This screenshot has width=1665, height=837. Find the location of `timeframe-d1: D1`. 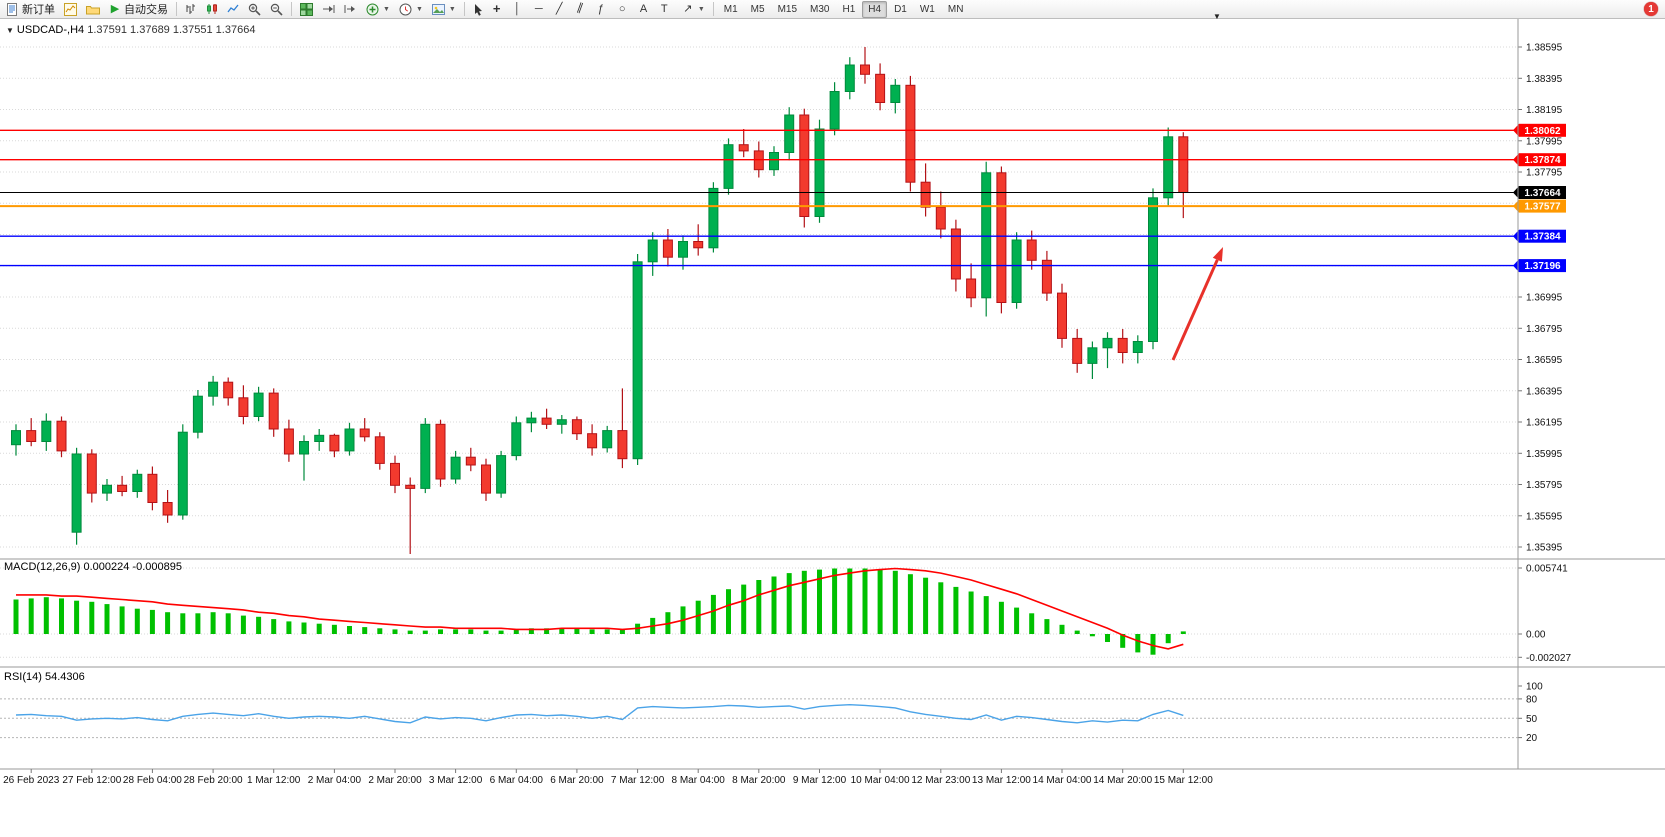

timeframe-d1: D1 is located at coordinates (900, 9).